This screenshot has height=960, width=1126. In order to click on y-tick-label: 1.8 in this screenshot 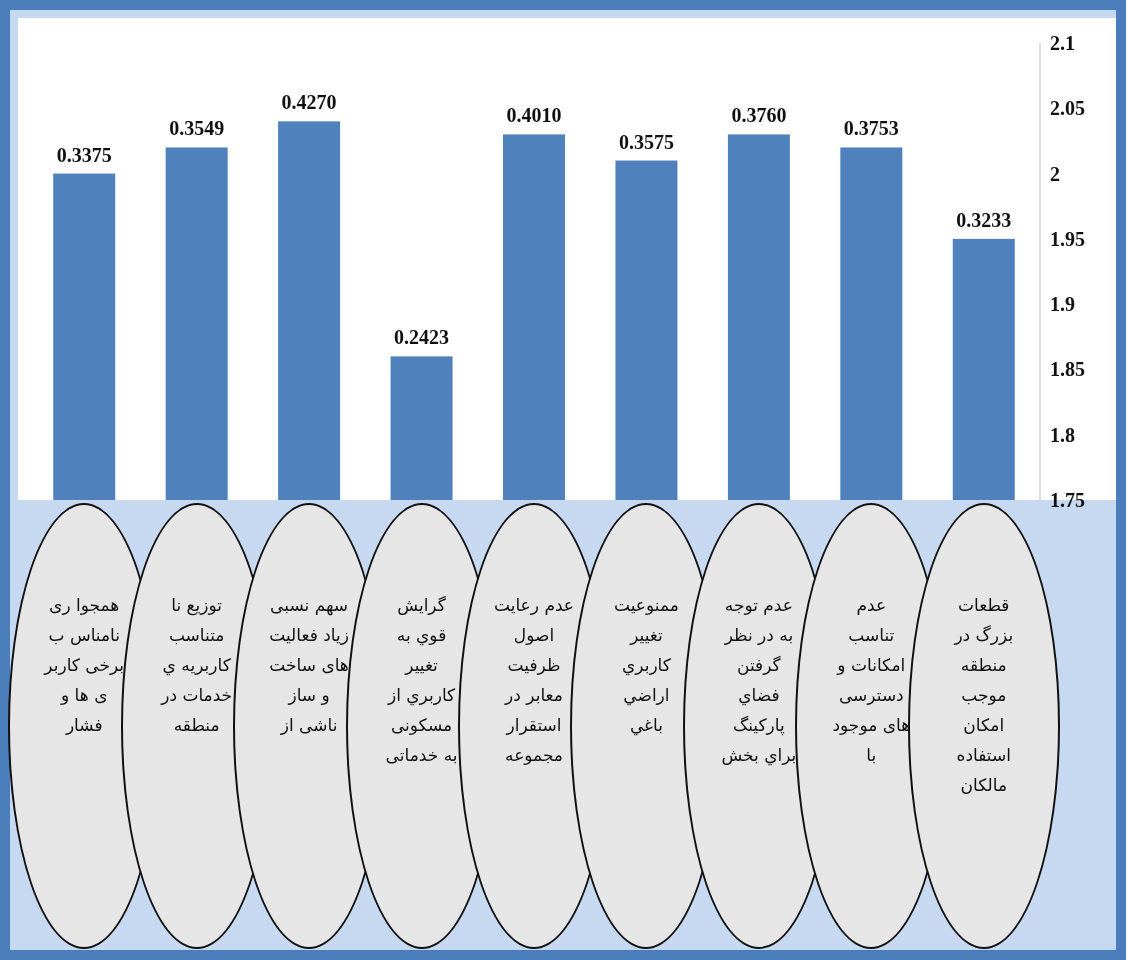, I will do `click(1062, 434)`.